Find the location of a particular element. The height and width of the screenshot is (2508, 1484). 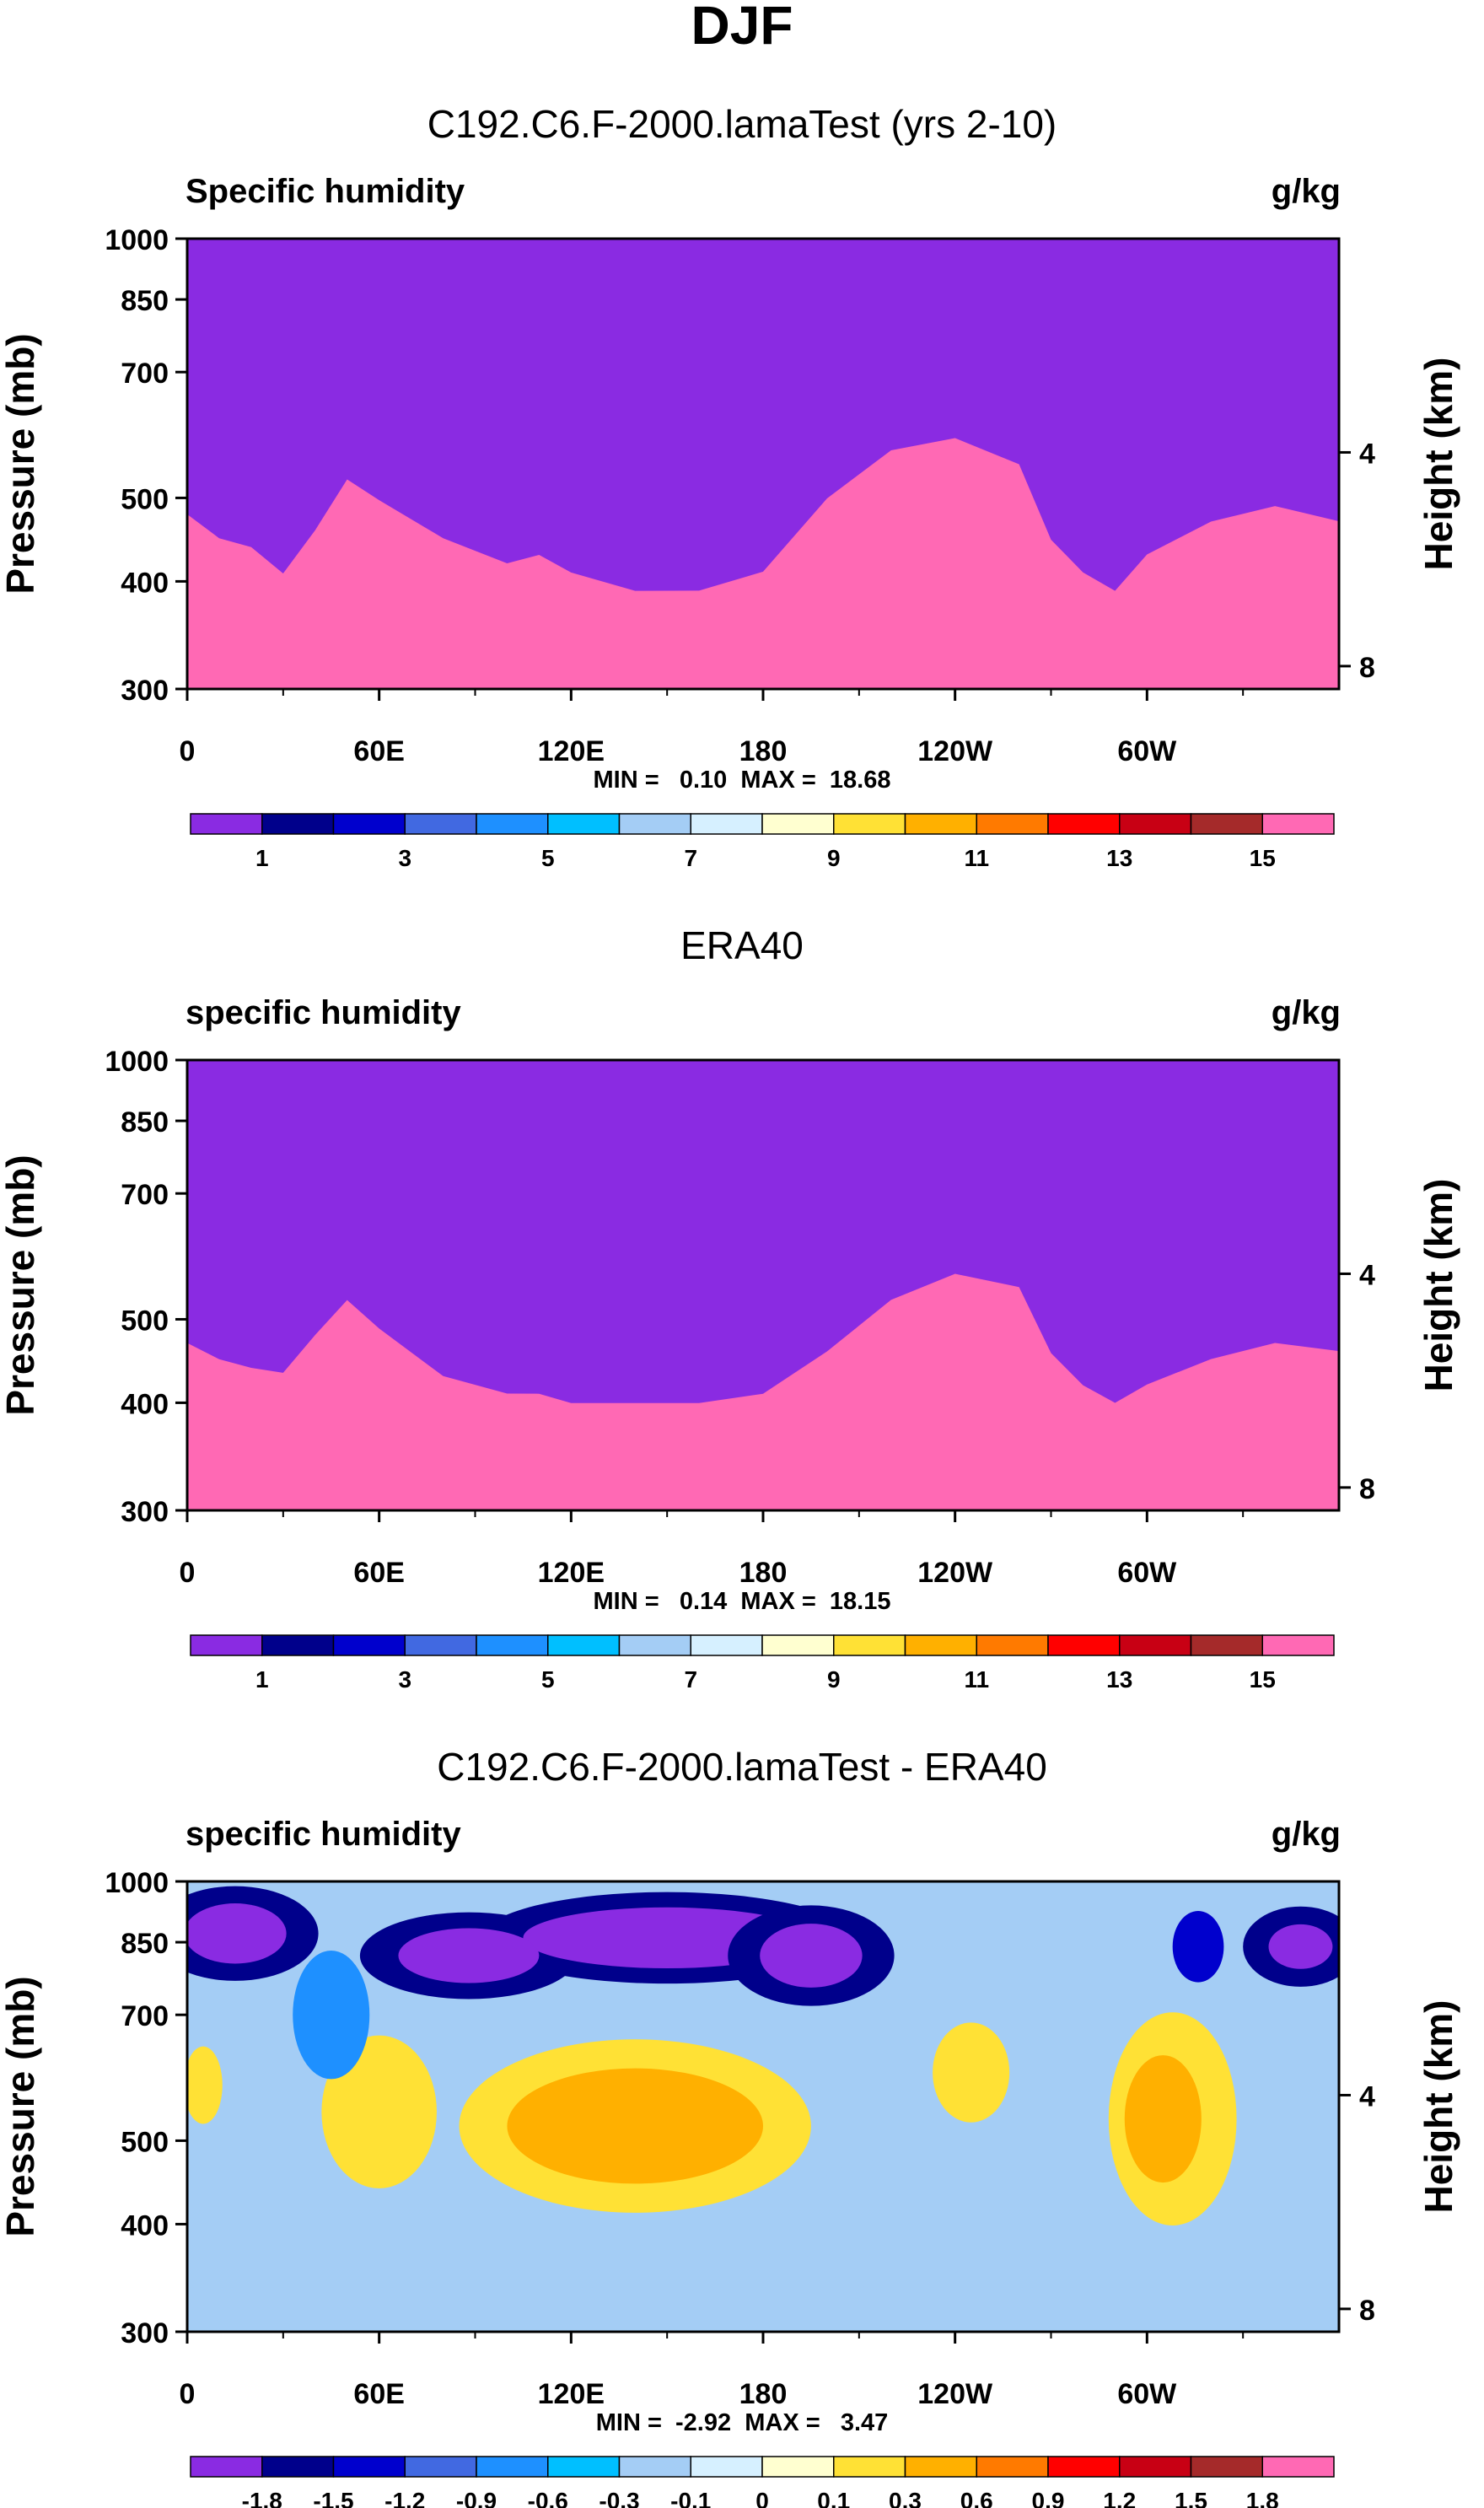

panel-title: ERA40 is located at coordinates (742, 945).